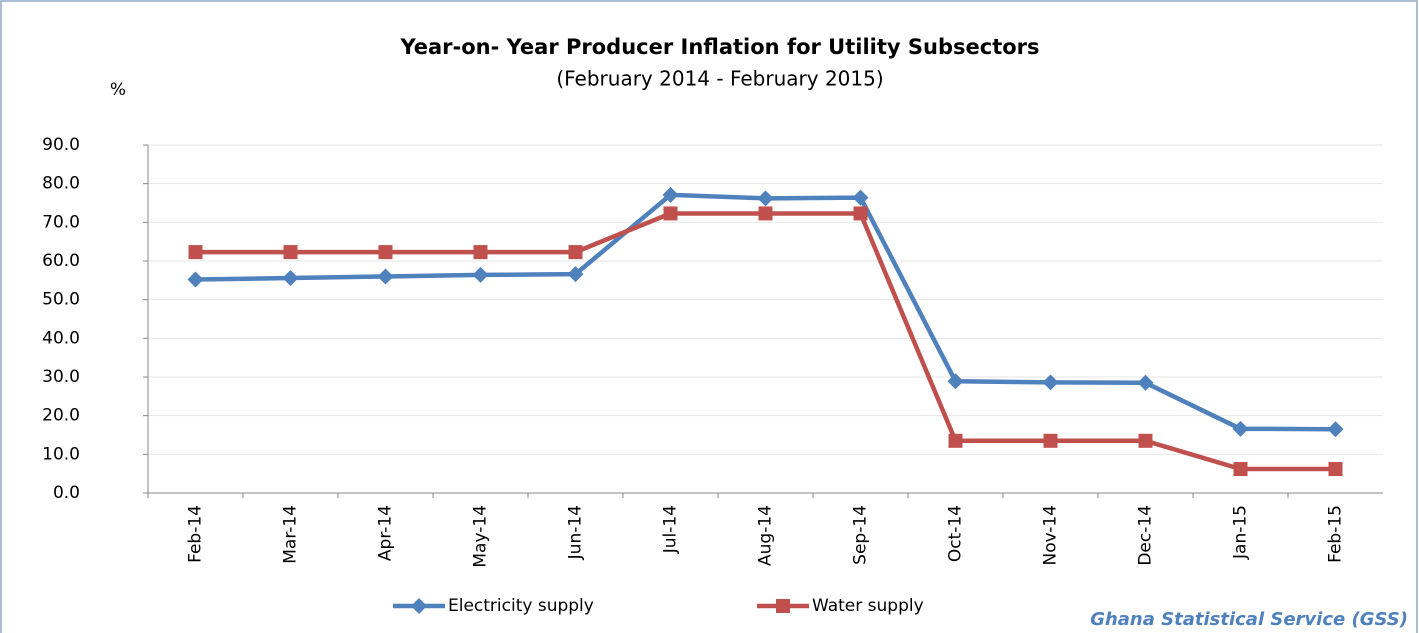  Describe the element at coordinates (61, 338) in the screenshot. I see `y-tick-label: 40.0` at that location.